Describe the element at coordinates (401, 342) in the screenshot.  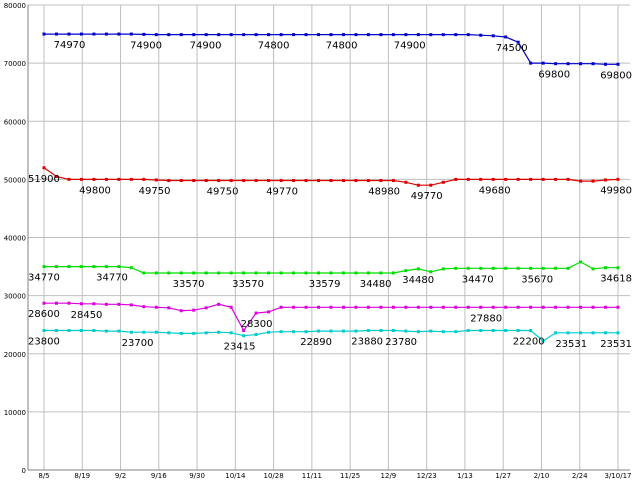
I see `data-label: 23780` at that location.